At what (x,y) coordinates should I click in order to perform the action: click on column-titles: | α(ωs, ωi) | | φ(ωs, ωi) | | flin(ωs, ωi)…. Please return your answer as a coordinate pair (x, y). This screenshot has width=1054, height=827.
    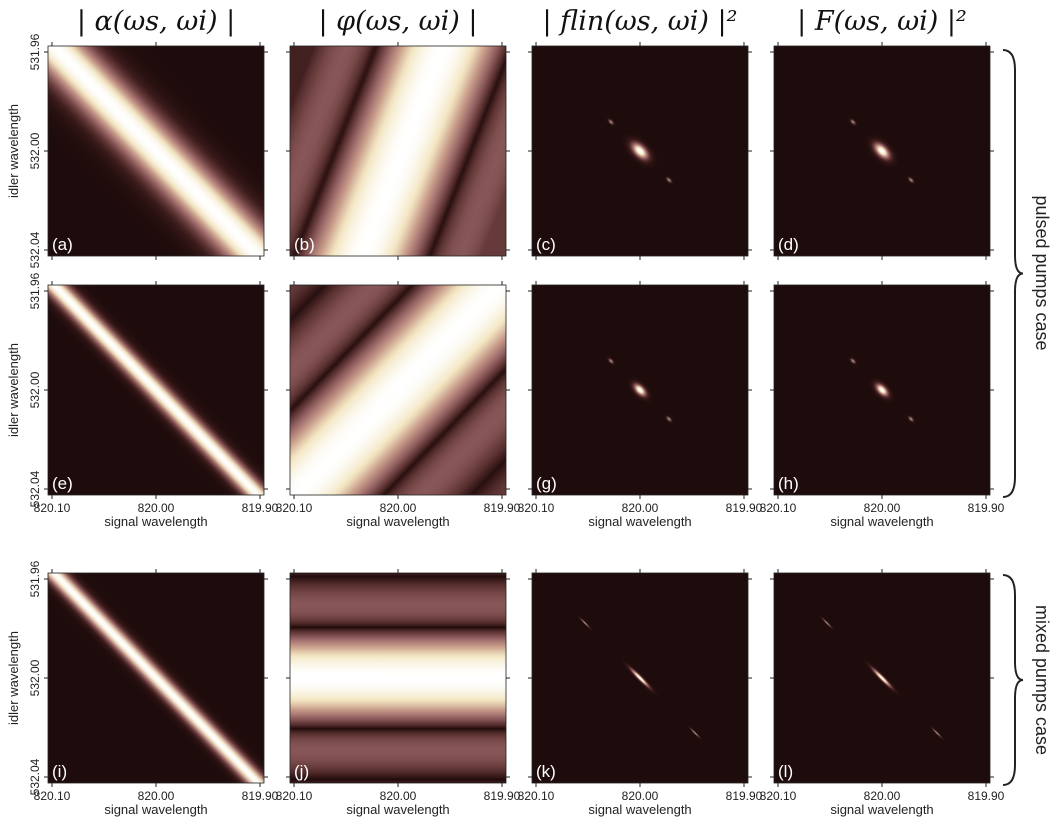
    Looking at the image, I should click on (522, 21).